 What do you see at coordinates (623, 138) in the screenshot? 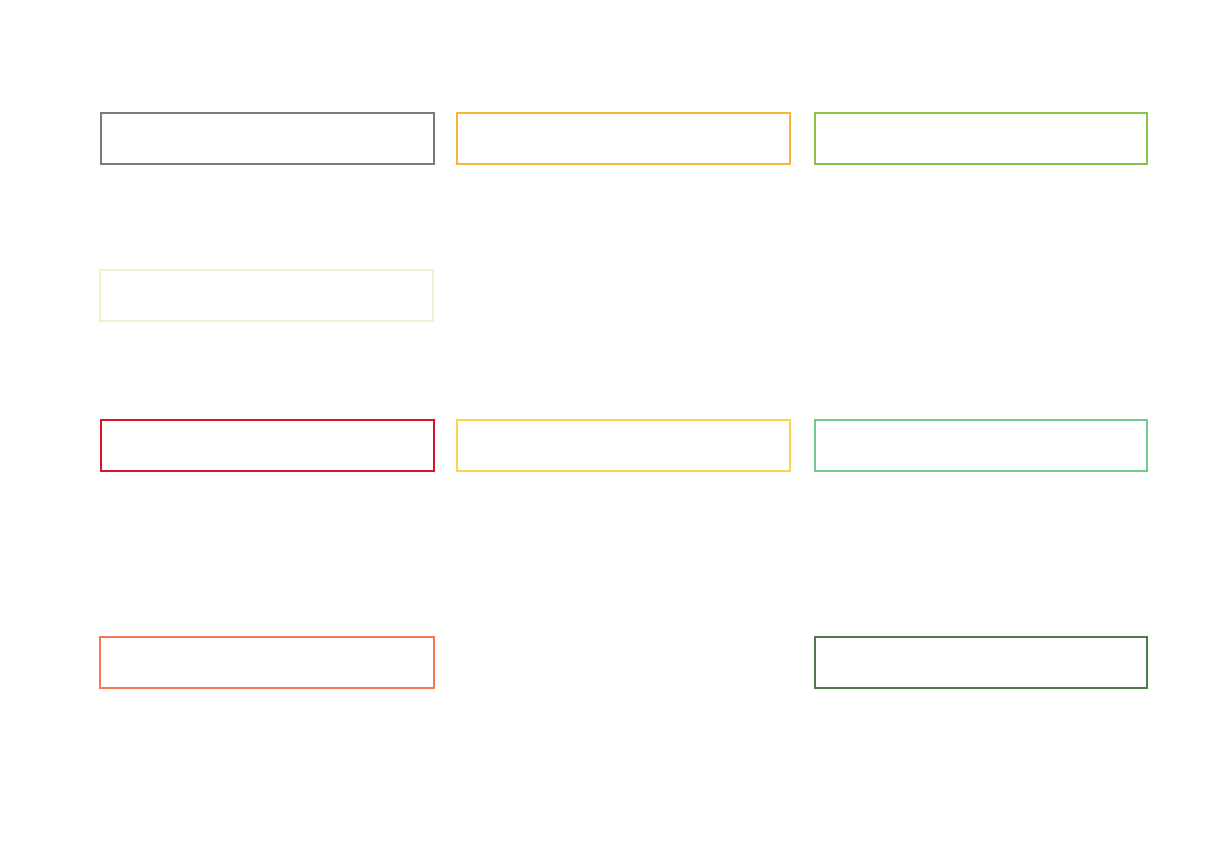
I see `empty-box-orange` at bounding box center [623, 138].